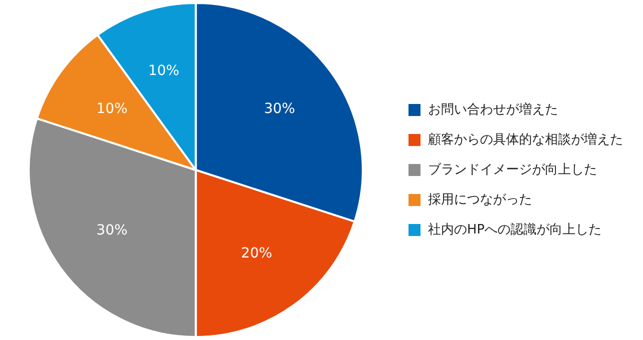 The width and height of the screenshot is (643, 340). I want to click on data-label: 20%, so click(256, 253).